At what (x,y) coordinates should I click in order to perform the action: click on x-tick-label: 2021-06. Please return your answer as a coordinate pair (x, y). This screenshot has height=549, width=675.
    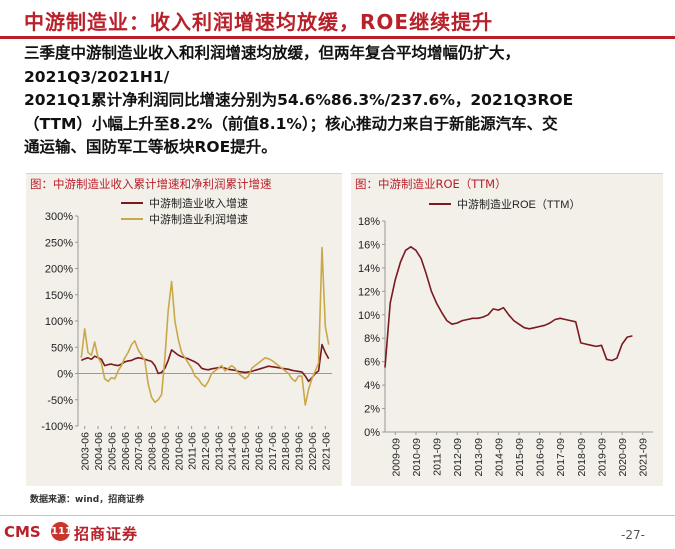
    Looking at the image, I should click on (326, 451).